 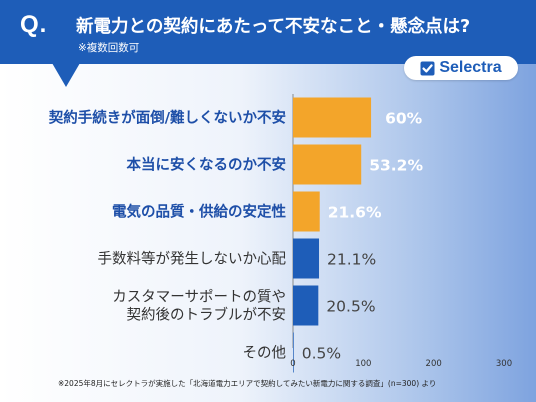 What do you see at coordinates (265, 353) in the screenshot?
I see `category-label: その他` at bounding box center [265, 353].